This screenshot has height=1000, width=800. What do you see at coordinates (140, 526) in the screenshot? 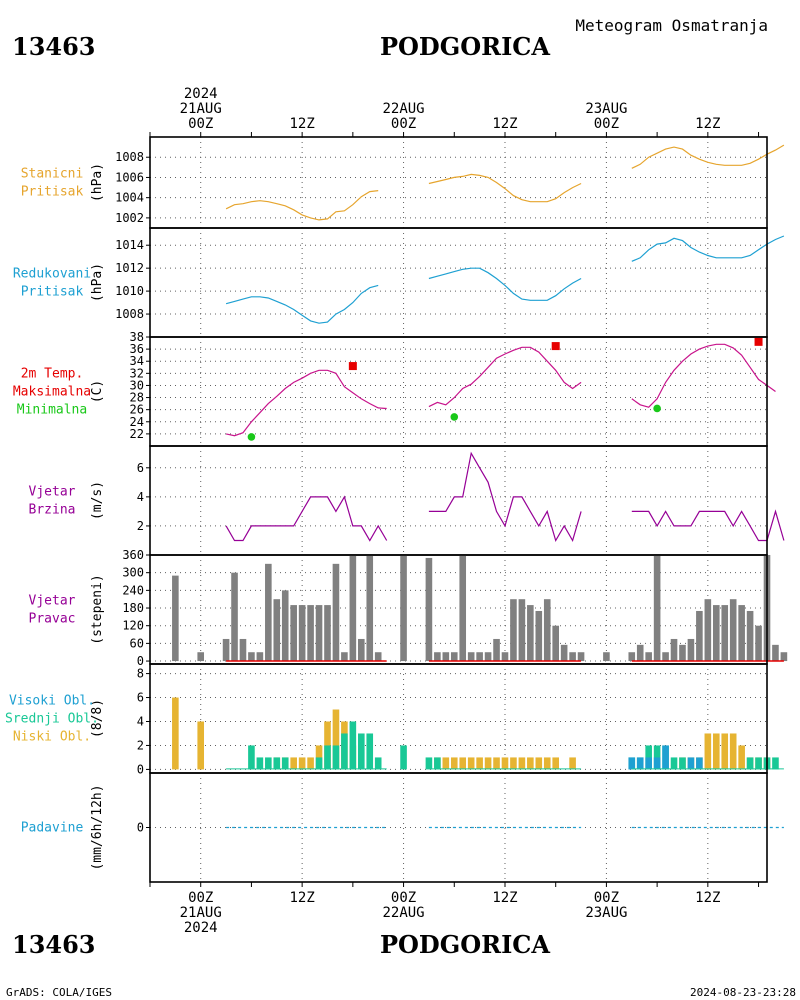
I see `y-tick-label: 2` at bounding box center [140, 526].